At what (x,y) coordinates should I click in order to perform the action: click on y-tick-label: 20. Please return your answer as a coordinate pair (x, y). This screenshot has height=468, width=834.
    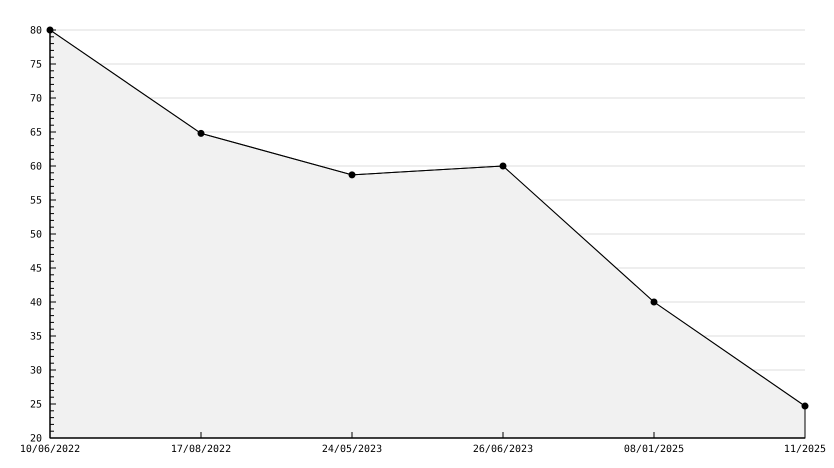
    Looking at the image, I should click on (36, 439).